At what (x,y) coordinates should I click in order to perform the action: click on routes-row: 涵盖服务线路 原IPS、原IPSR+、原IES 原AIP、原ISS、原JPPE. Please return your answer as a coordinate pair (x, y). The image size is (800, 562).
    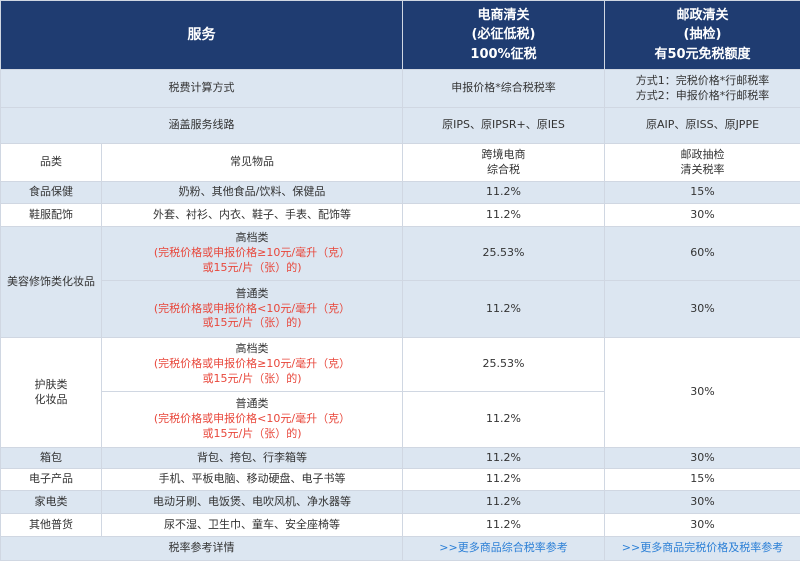
    Looking at the image, I should click on (400, 125).